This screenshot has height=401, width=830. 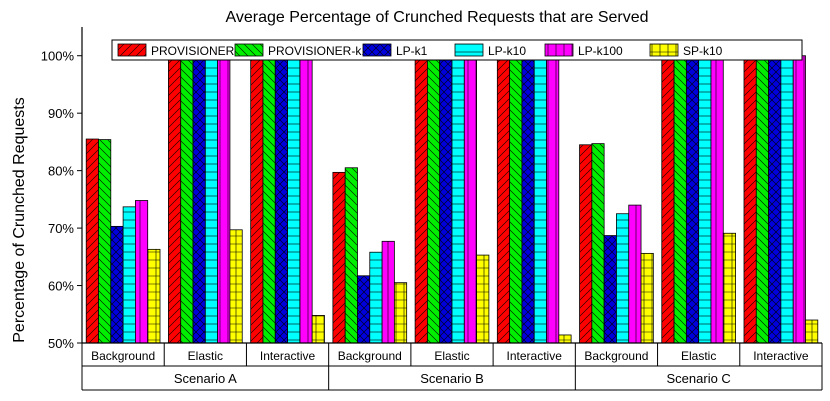 What do you see at coordinates (321, 51) in the screenshot?
I see `legend-label: PROVISIONER-k10` at bounding box center [321, 51].